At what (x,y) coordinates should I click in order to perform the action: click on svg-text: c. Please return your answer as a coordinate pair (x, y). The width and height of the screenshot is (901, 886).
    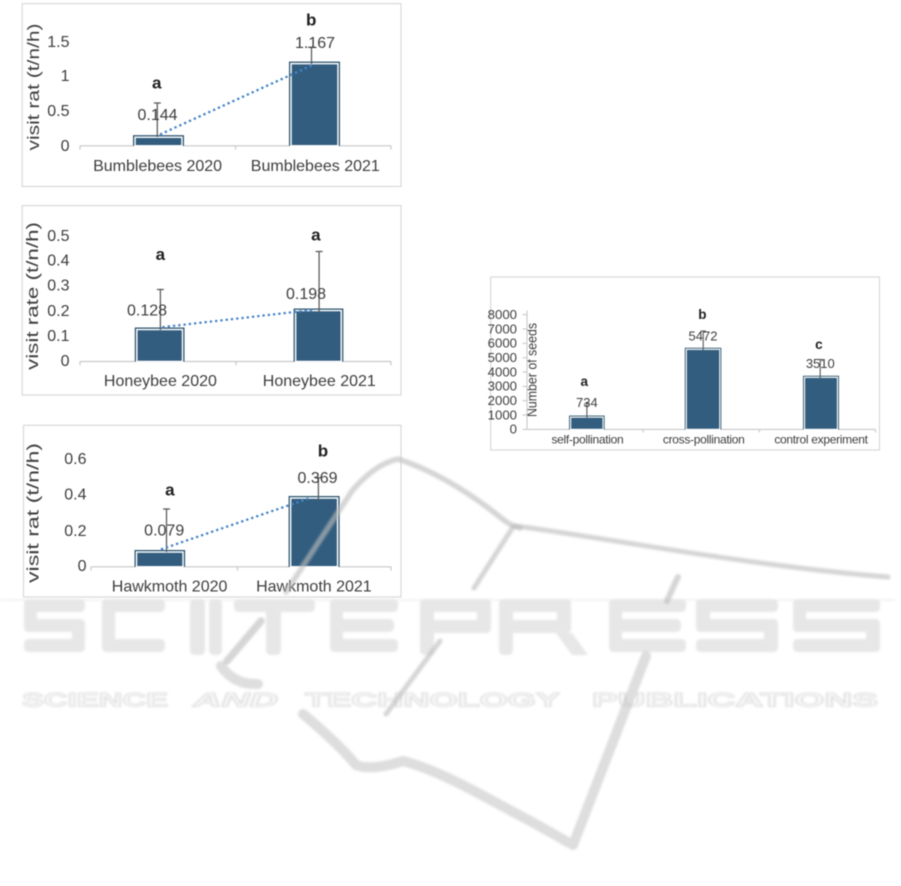
    Looking at the image, I should click on (819, 344).